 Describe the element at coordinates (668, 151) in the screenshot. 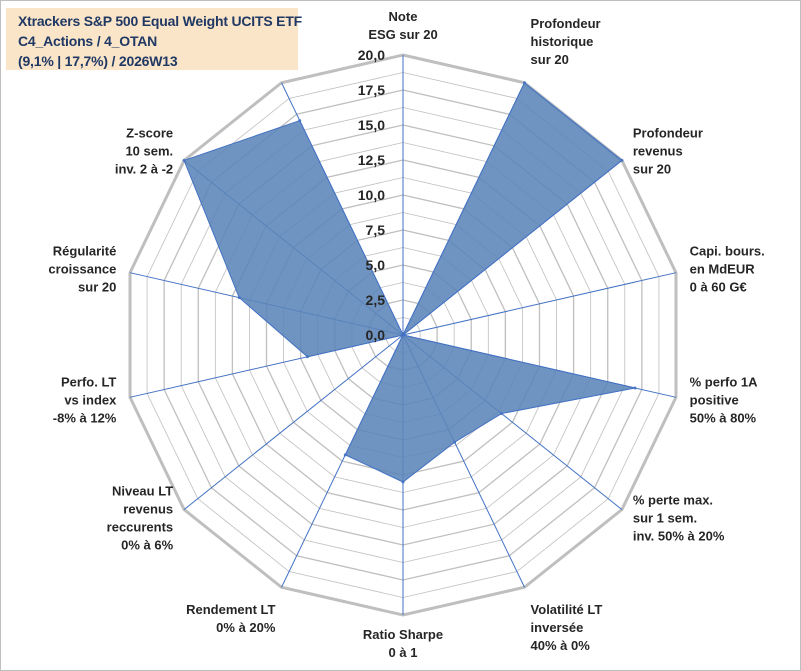

I see `radar-axis-label: Profondeur revenus sur 20` at that location.